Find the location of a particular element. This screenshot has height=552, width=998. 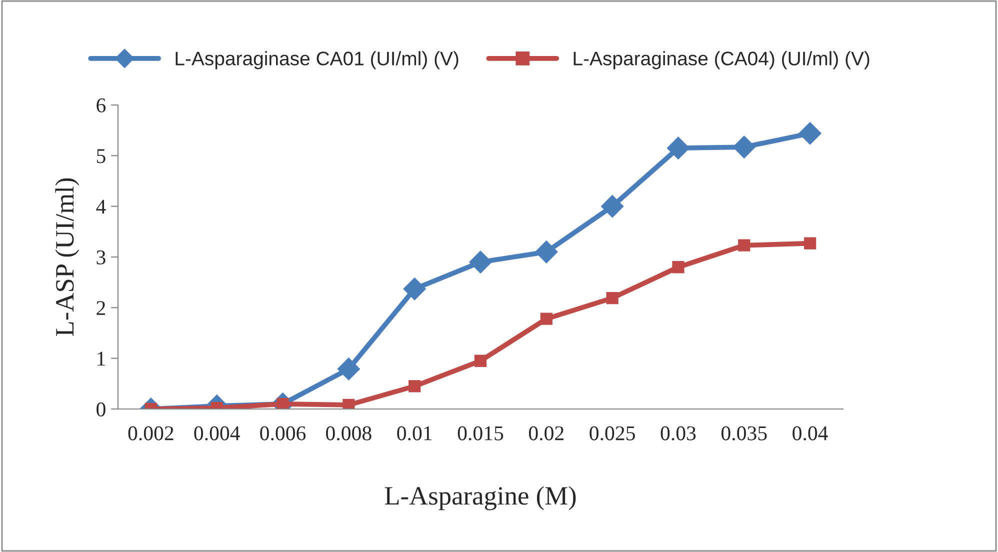

x-tick-label: 0.002 is located at coordinates (151, 433).